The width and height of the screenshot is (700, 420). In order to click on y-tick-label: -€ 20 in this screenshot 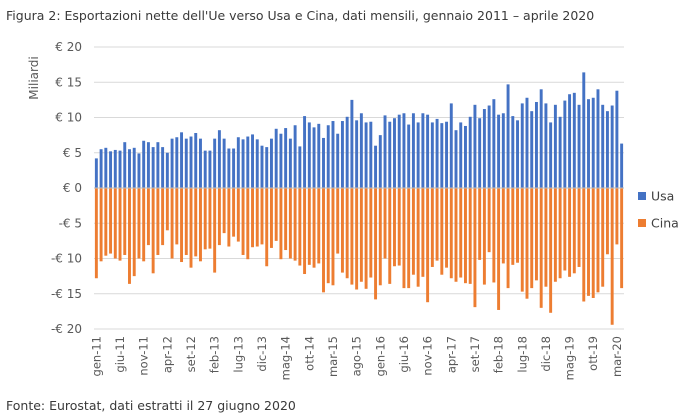, I will do `click(66, 329)`.